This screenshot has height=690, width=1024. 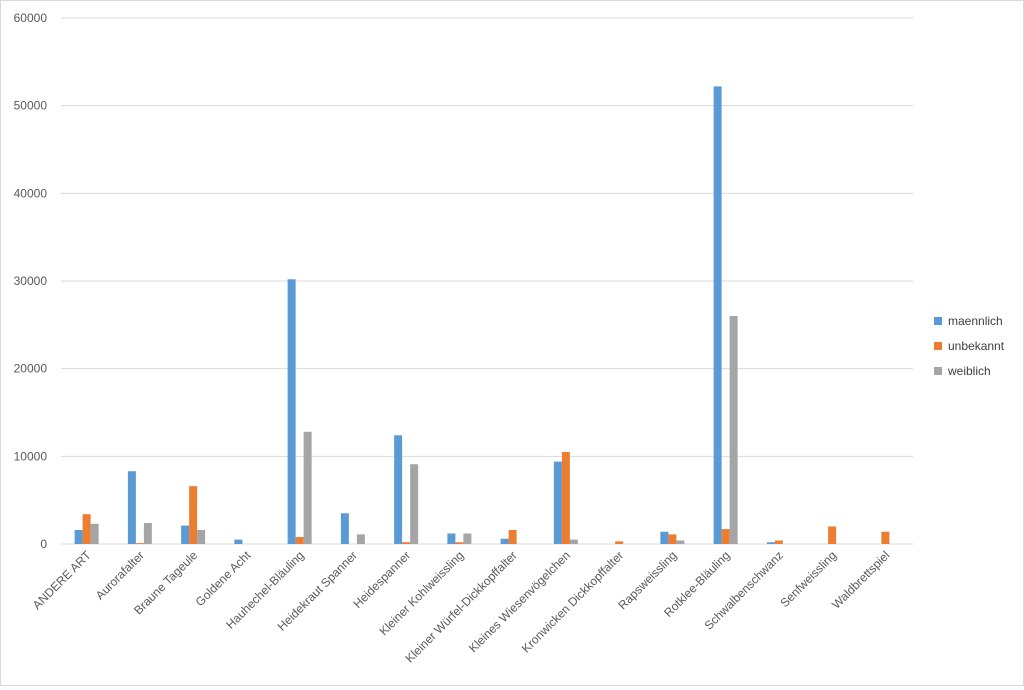 I want to click on legend: maennlich unbekannt weiblich, so click(x=977, y=345).